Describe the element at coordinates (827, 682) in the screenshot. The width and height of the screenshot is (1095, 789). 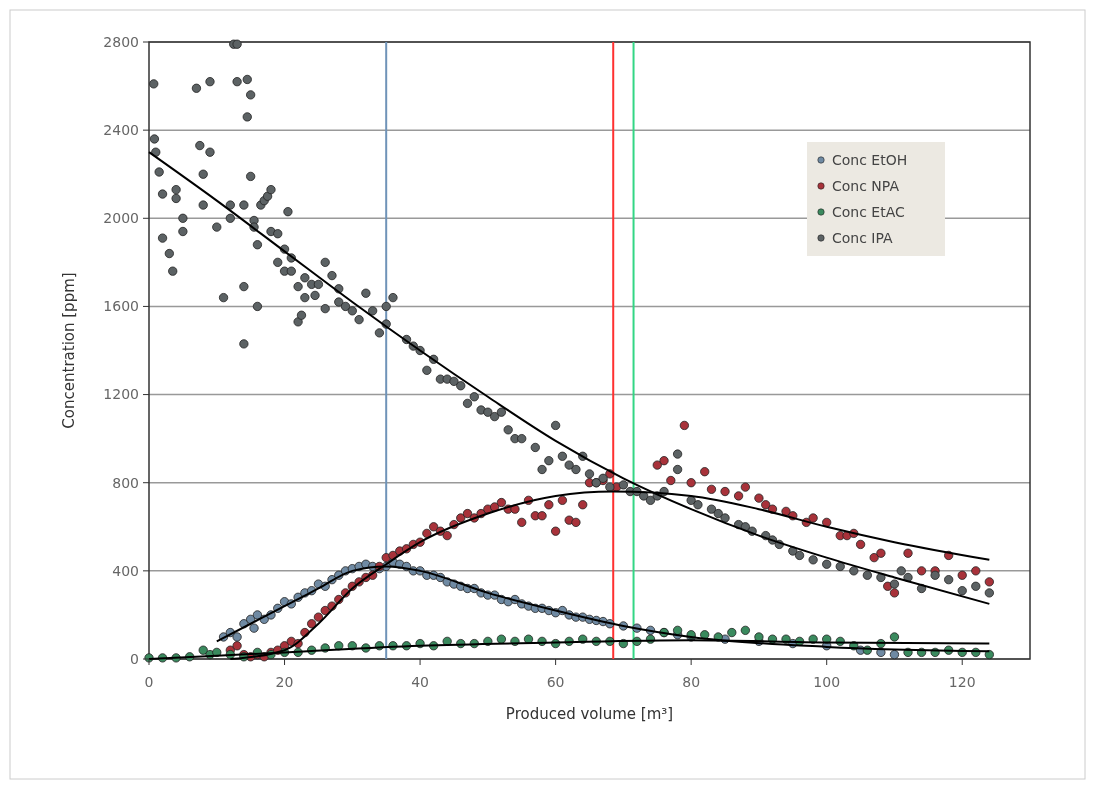
I see `x-tick-label: 100` at that location.